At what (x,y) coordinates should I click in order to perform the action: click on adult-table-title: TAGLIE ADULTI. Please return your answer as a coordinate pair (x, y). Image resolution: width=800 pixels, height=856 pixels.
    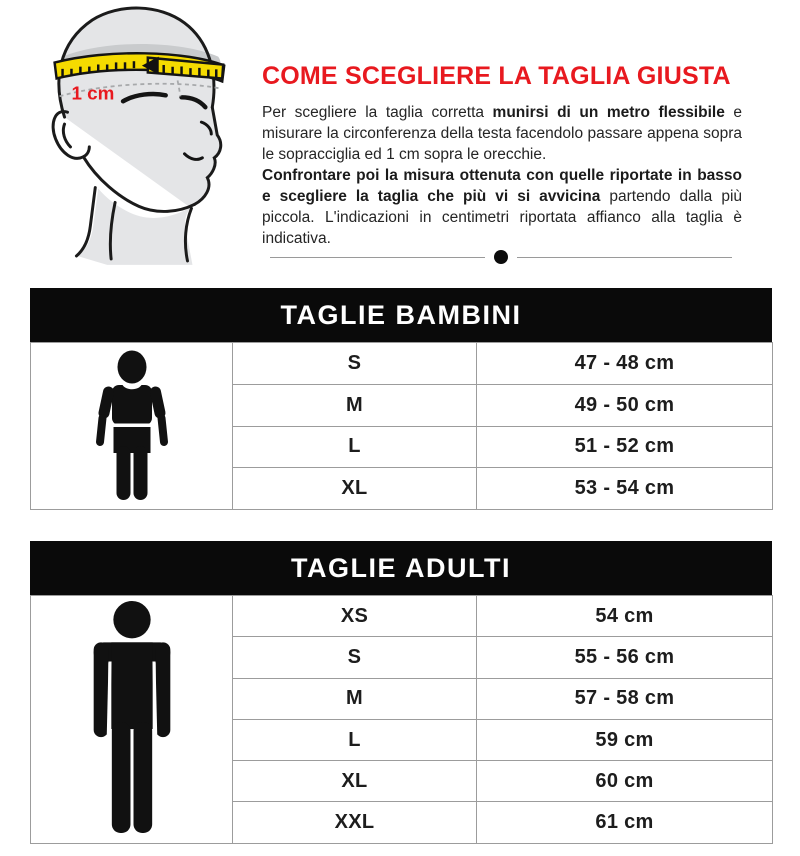
    Looking at the image, I should click on (401, 568).